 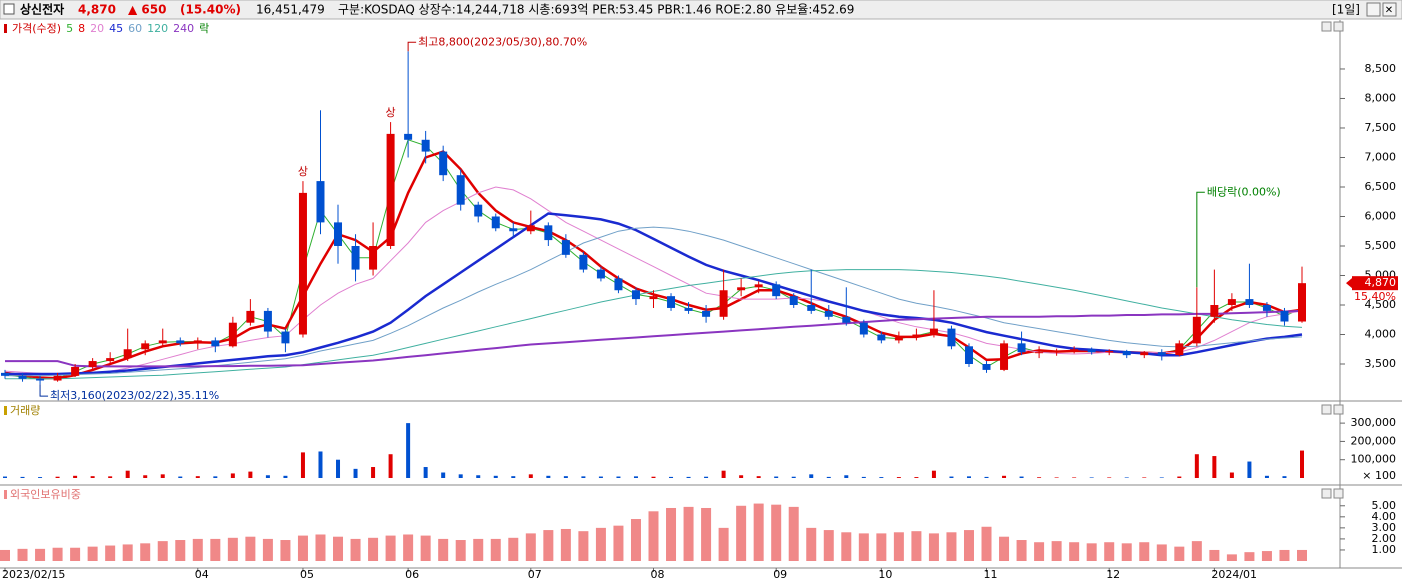 What do you see at coordinates (1373, 9) in the screenshot?
I see `restore-button` at bounding box center [1373, 9].